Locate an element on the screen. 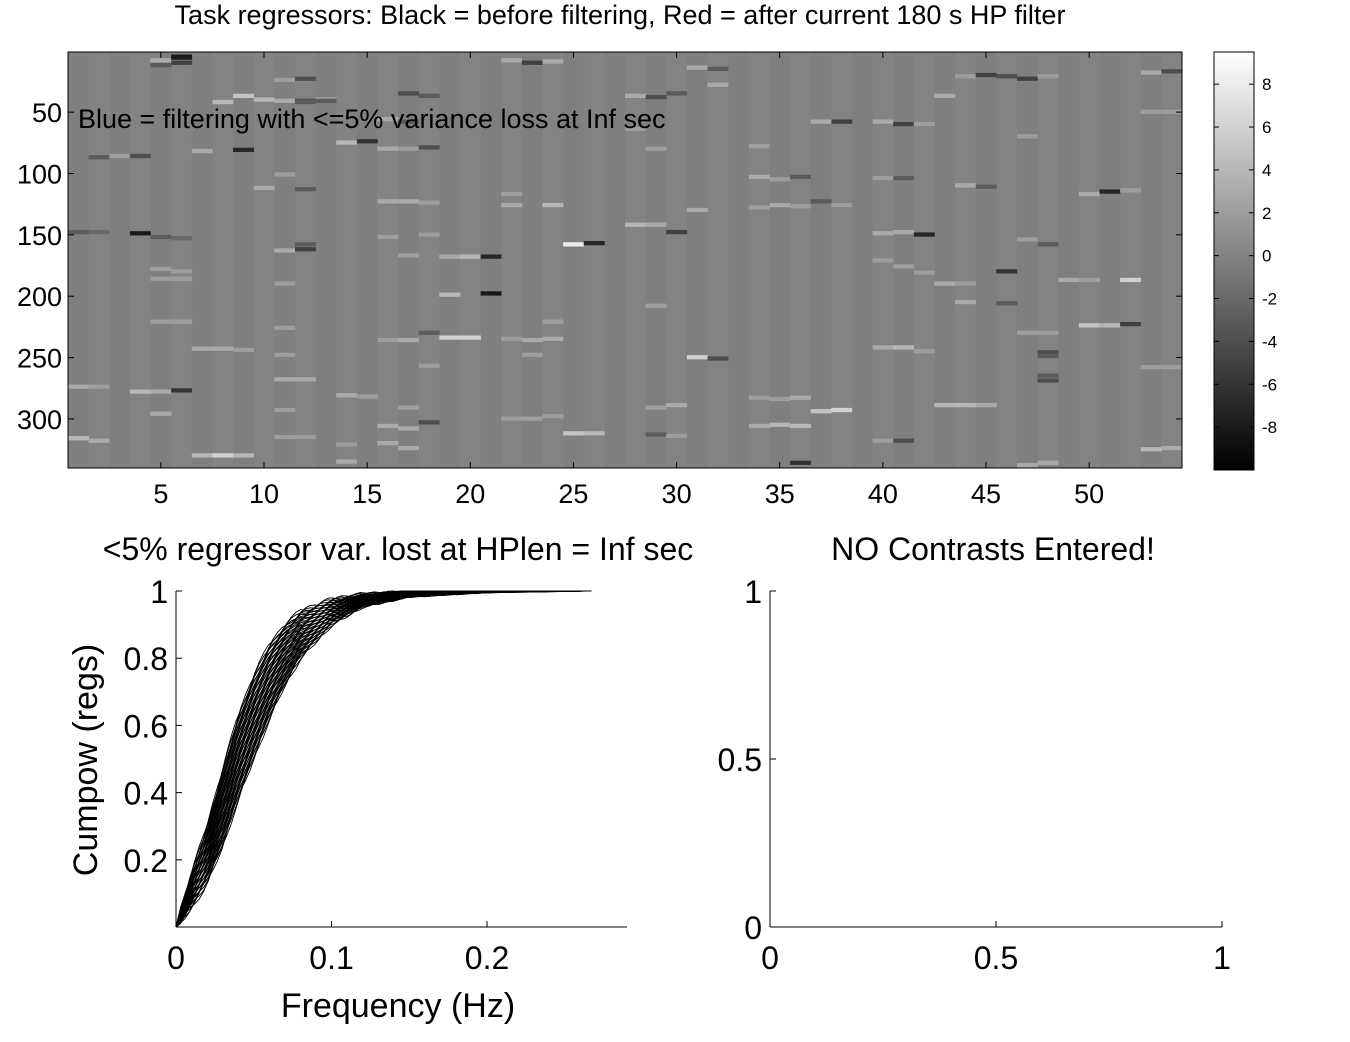  cumpow-y-tick-label: 0.6 is located at coordinates (146, 726).